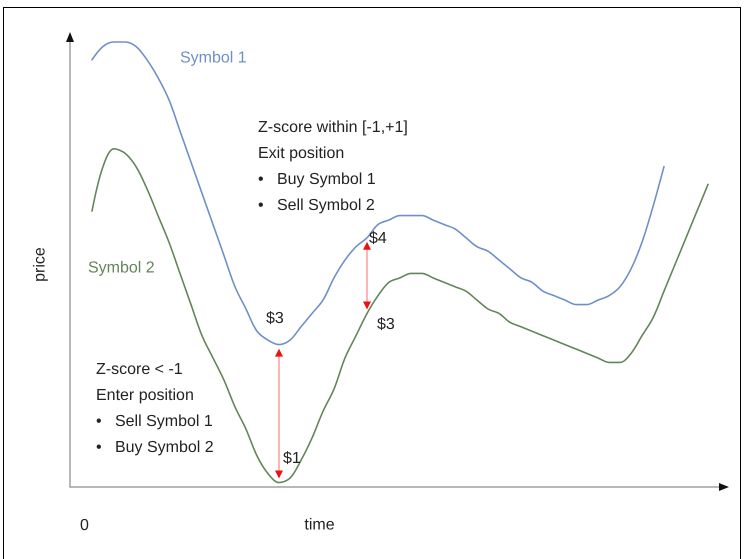  Describe the element at coordinates (155, 409) in the screenshot. I see `annotation: Z-score < -1 Enter position • Sell Symbol 1 • Buy Symbol 2` at that location.